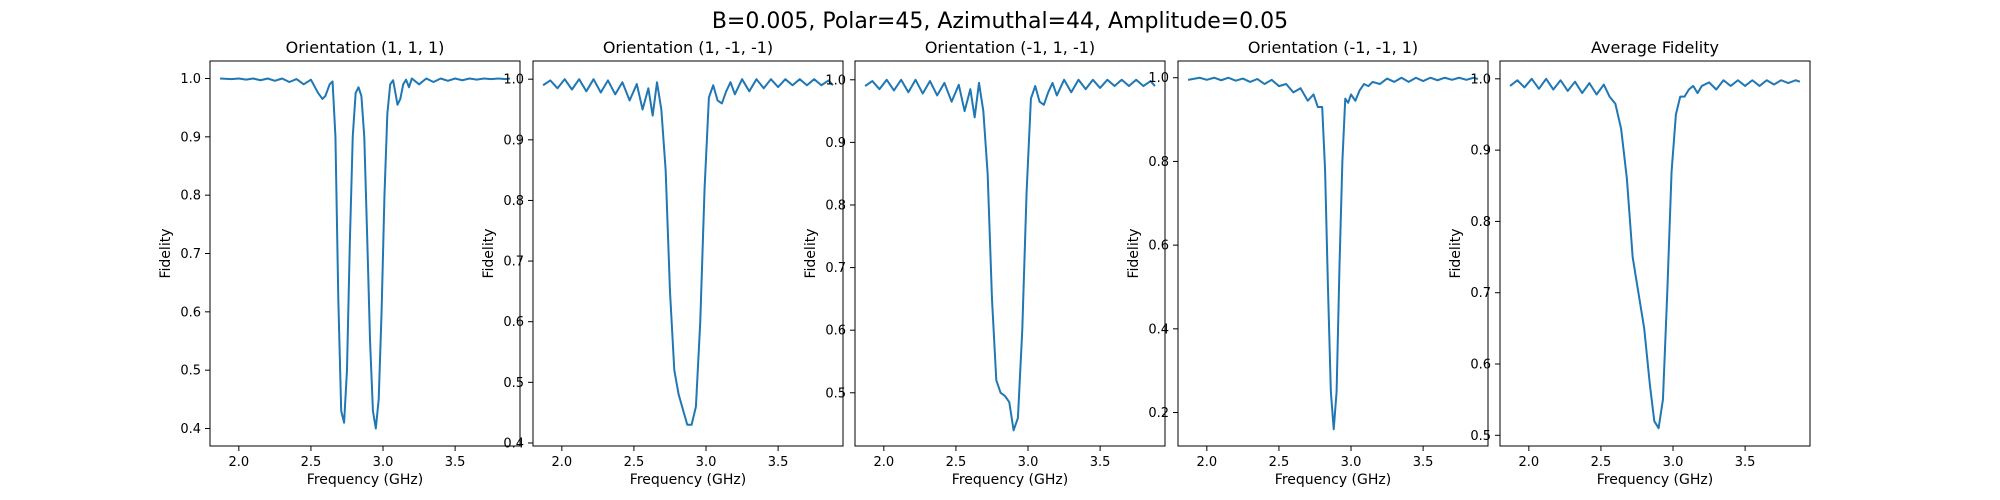 The width and height of the screenshot is (2000, 500). I want to click on subplot-title: Orientation (1, 1, 1), so click(365, 47).